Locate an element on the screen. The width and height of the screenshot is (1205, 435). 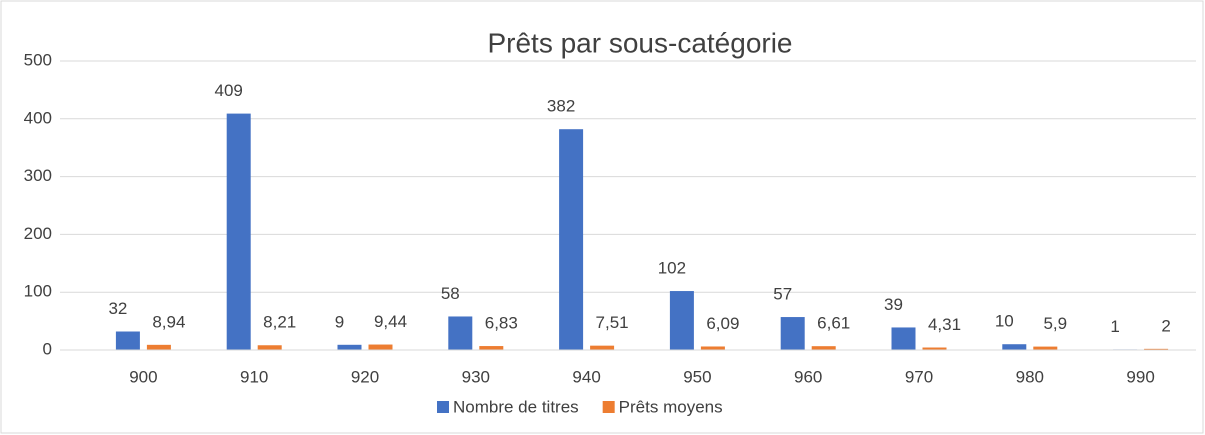
legend-label: Nombre de titres is located at coordinates (516, 406).